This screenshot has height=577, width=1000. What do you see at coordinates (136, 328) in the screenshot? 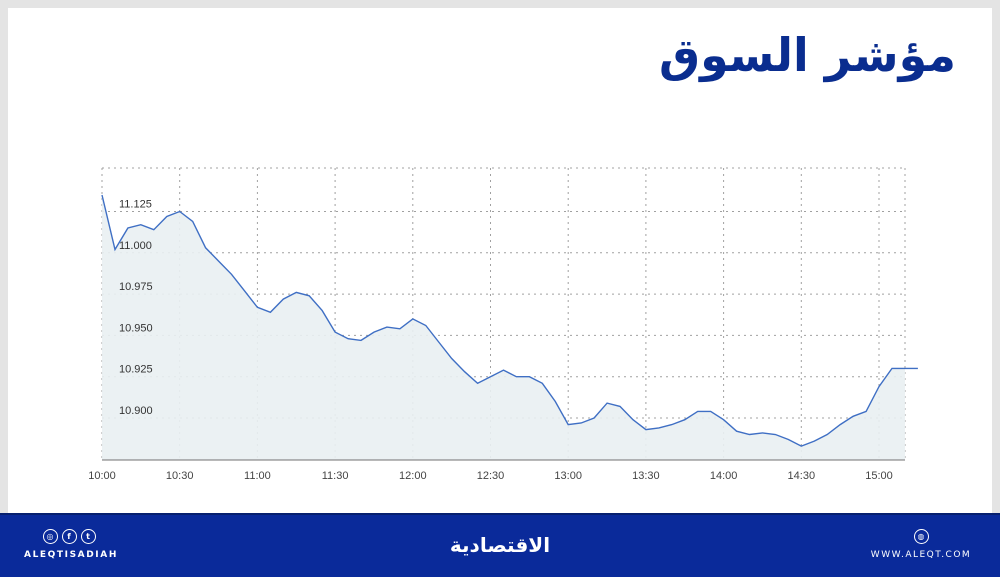
I see `y-tick-label: 10.950` at bounding box center [136, 328].